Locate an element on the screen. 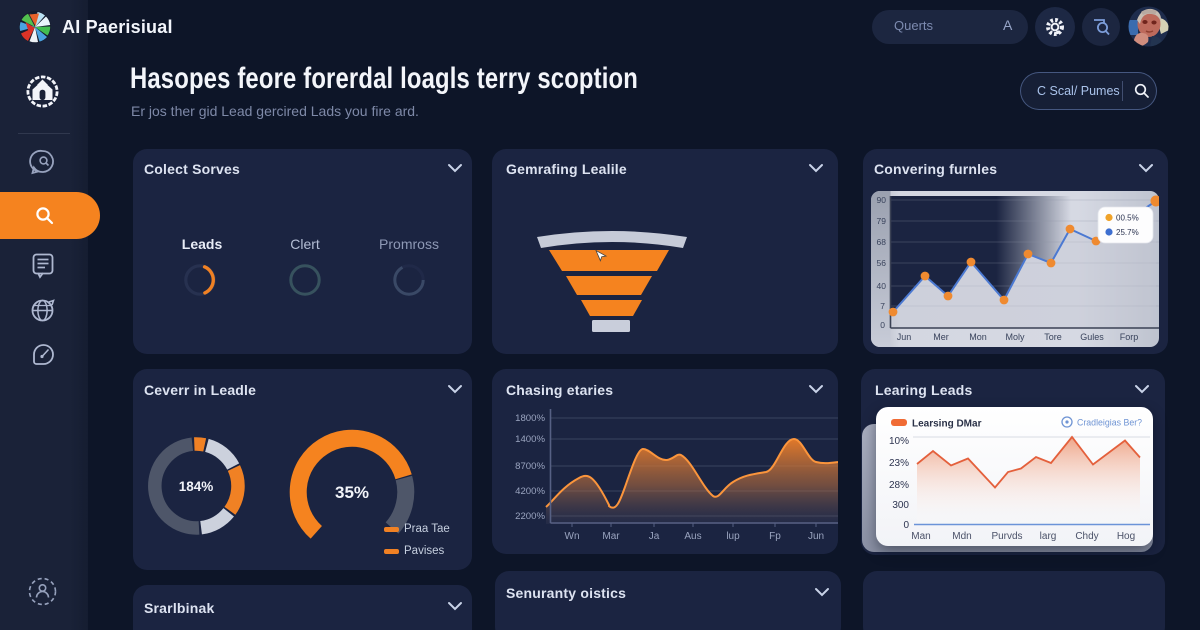 Image resolution: width=1200 pixels, height=630 pixels. svg-text: 90 is located at coordinates (882, 200).